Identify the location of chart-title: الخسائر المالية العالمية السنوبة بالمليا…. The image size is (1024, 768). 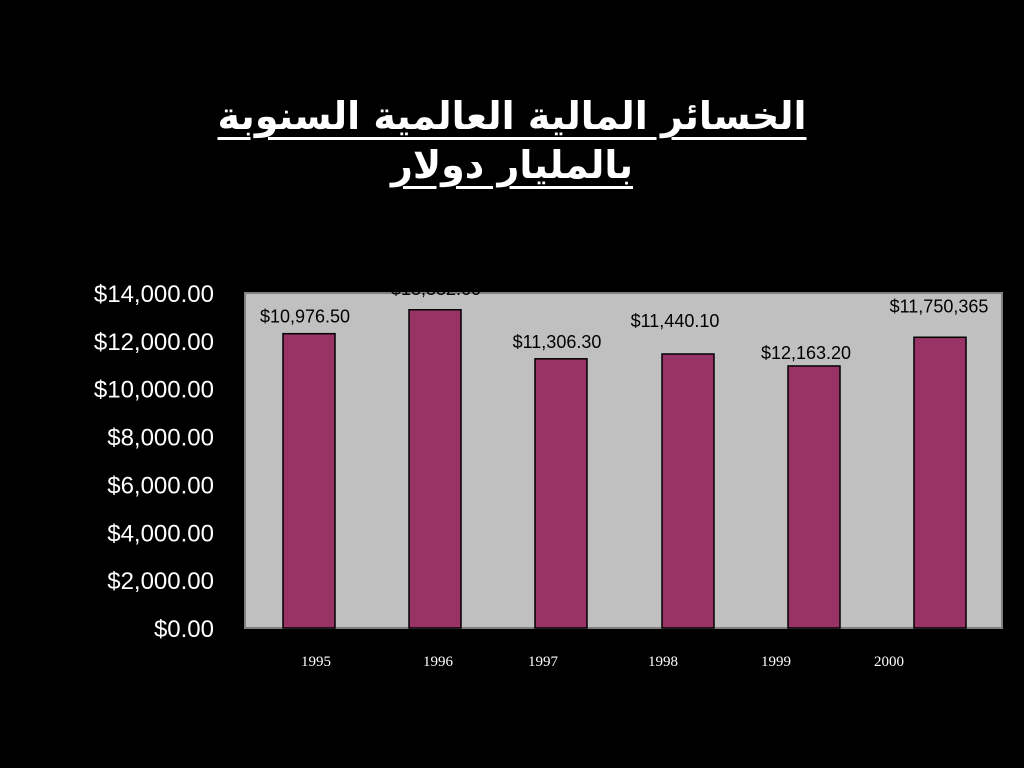
(512, 140).